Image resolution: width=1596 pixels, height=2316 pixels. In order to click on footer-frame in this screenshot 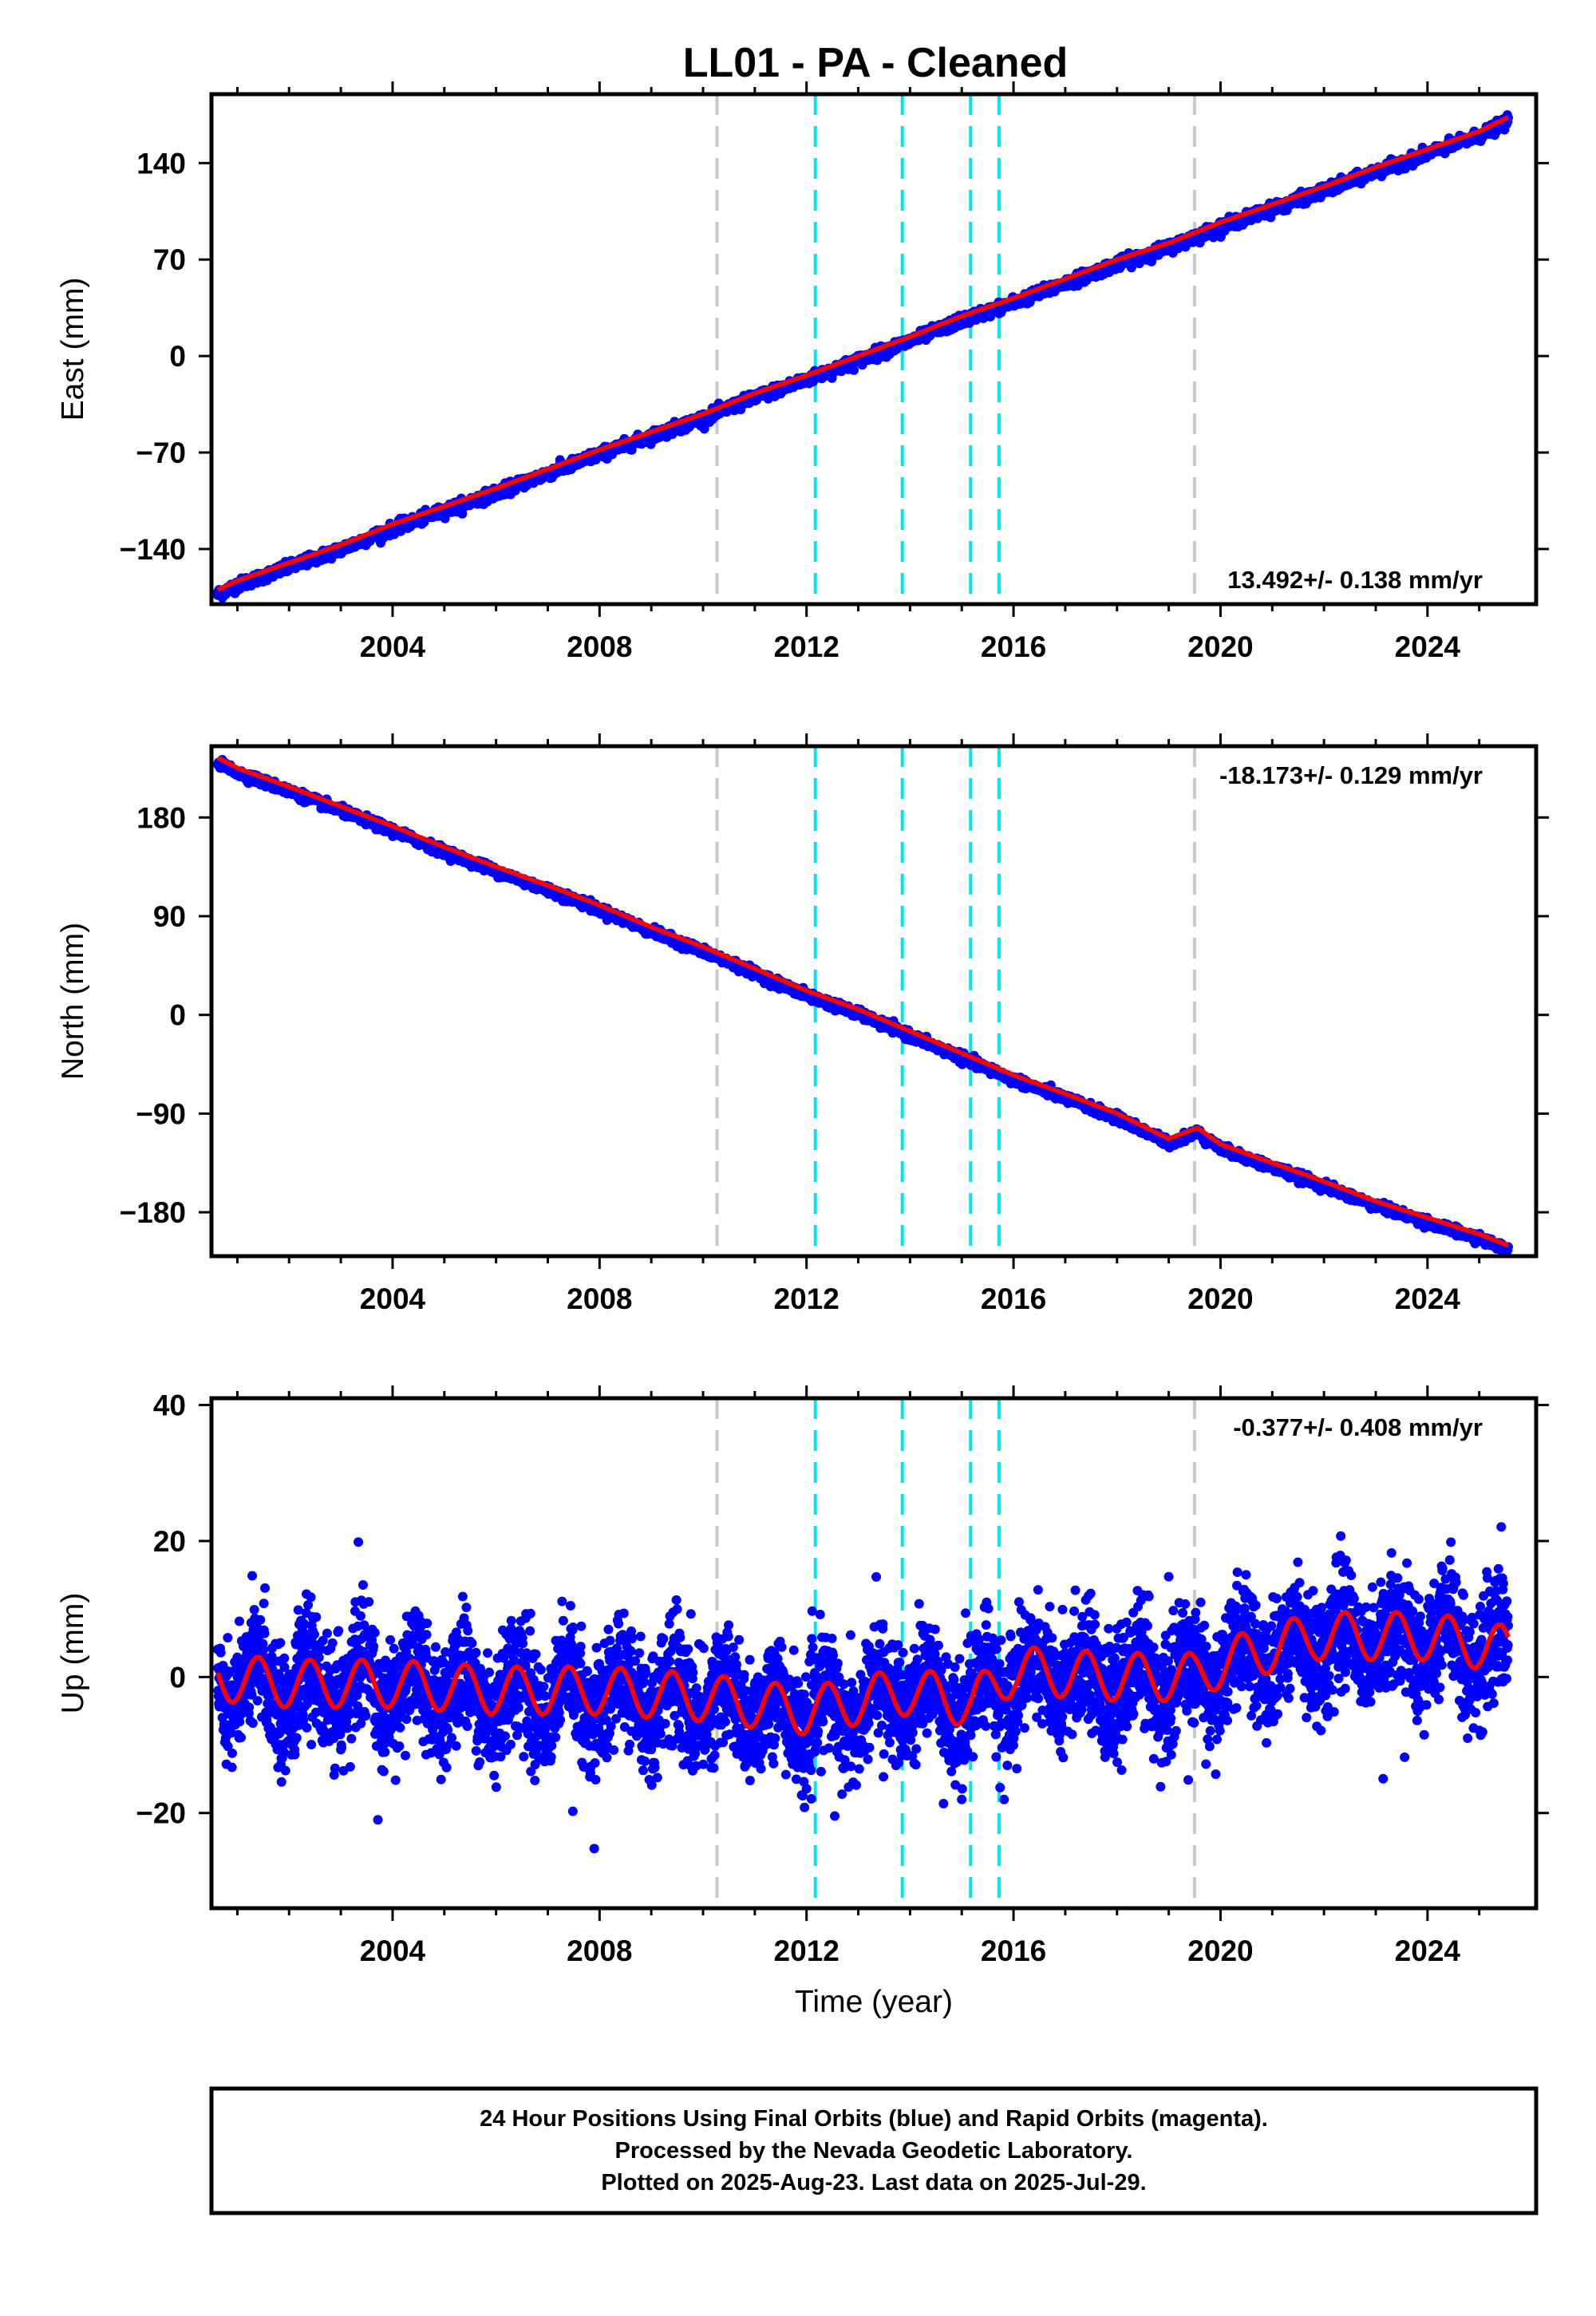, I will do `click(874, 2150)`.